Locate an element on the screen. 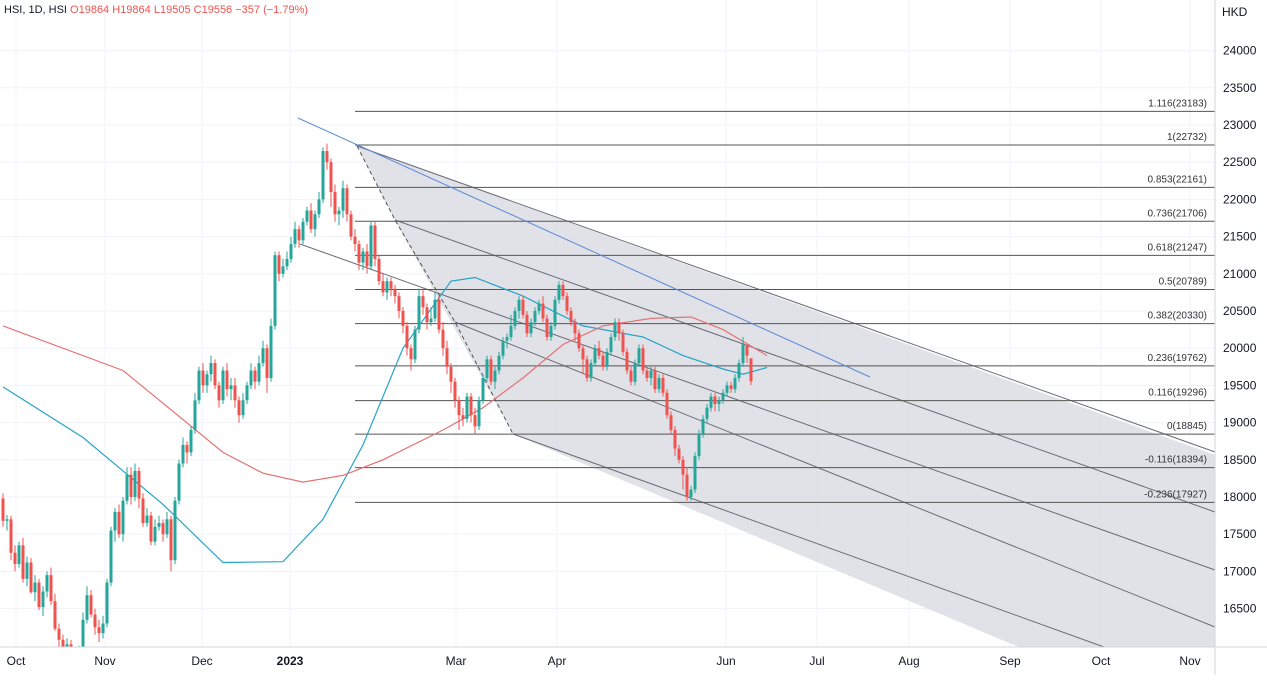  time-tick-label: Nov is located at coordinates (104, 661).